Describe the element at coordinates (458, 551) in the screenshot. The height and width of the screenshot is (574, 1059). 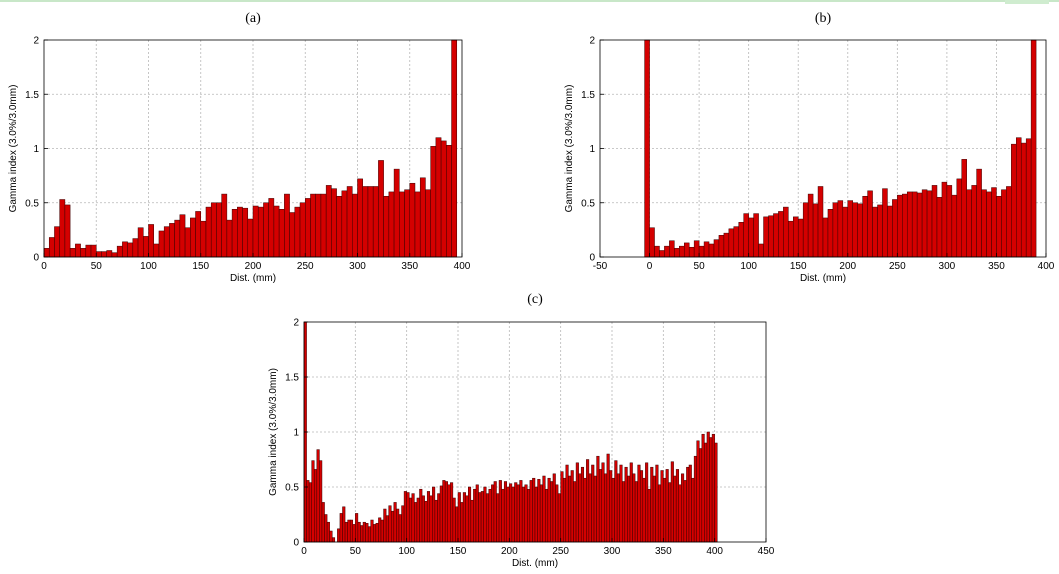
I see `x-tick-label: 150` at that location.